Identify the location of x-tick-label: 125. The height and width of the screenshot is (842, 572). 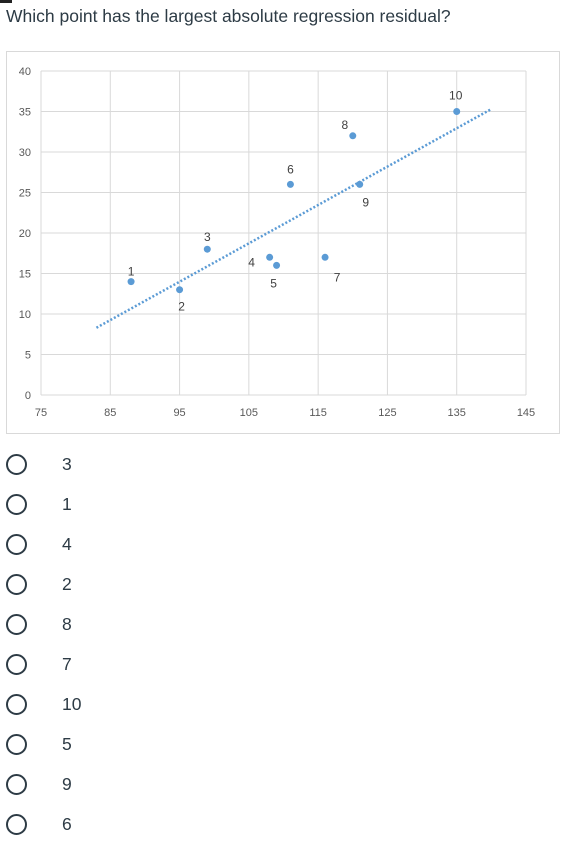
(387, 413).